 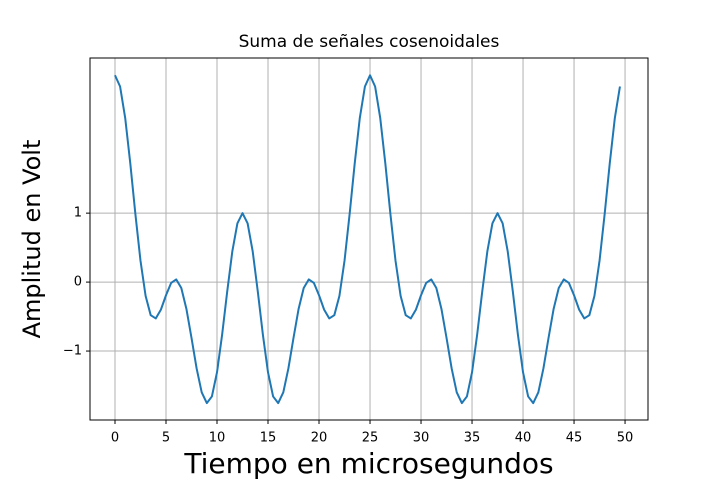 What do you see at coordinates (319, 438) in the screenshot?
I see `x-tick-label: 20` at bounding box center [319, 438].